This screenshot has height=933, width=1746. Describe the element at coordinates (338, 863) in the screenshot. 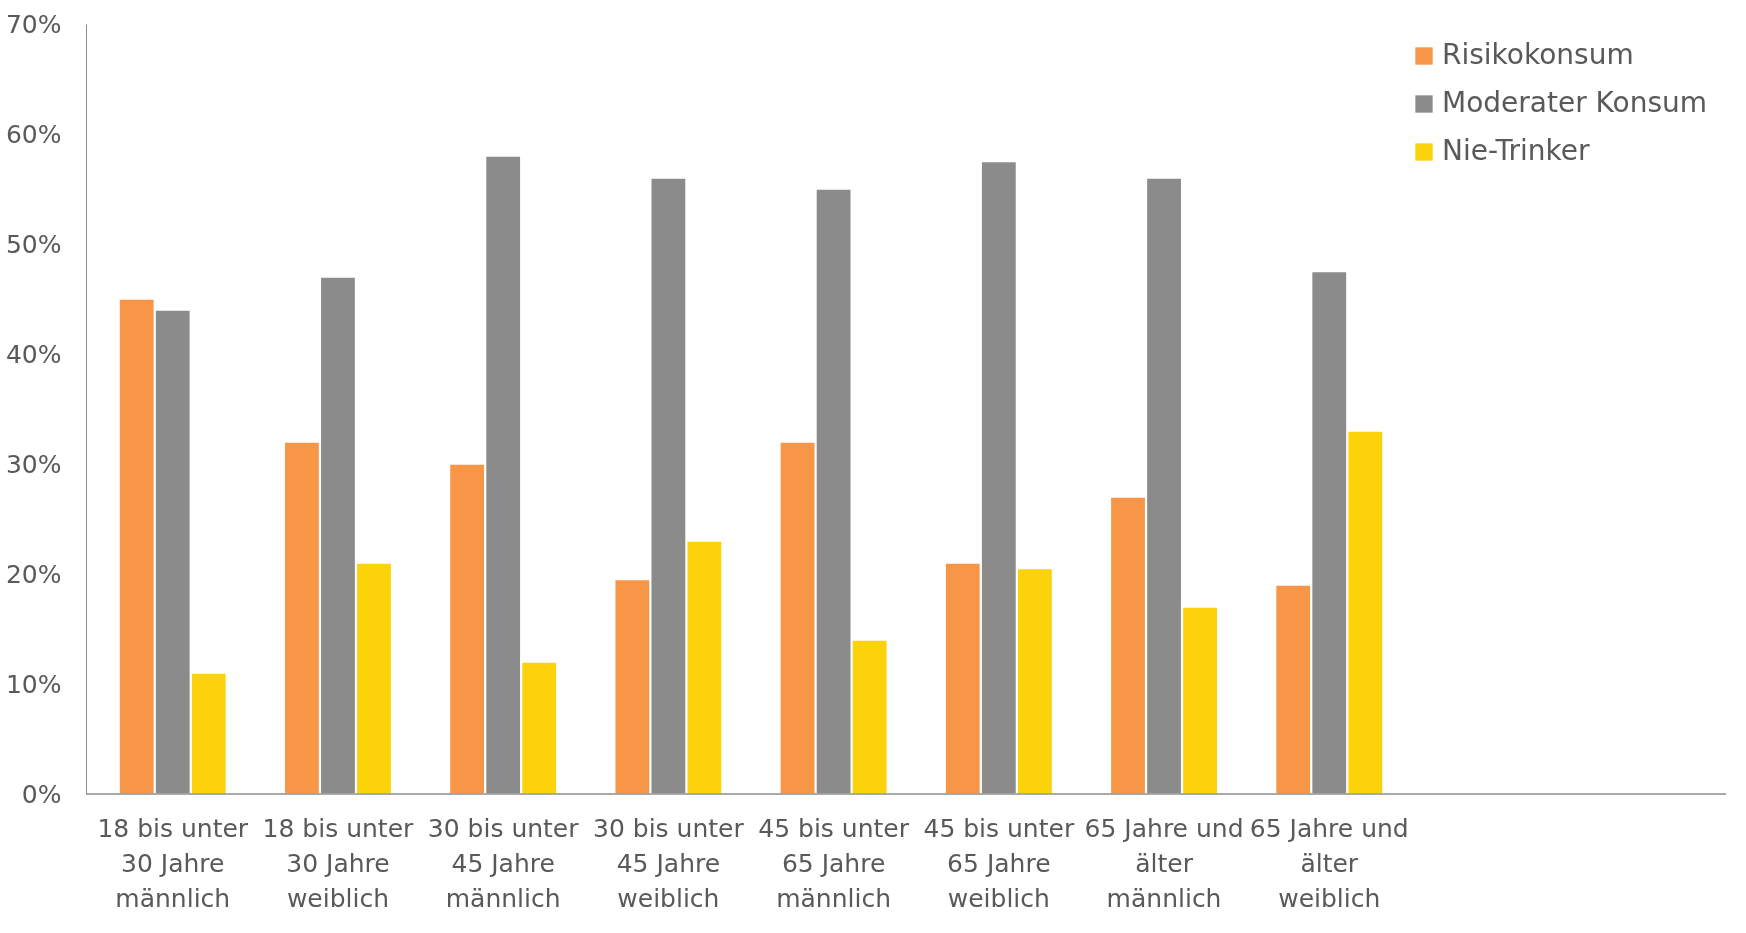

I see `x-tick-label: 18 bis unter 30 Jahre weiblich` at that location.